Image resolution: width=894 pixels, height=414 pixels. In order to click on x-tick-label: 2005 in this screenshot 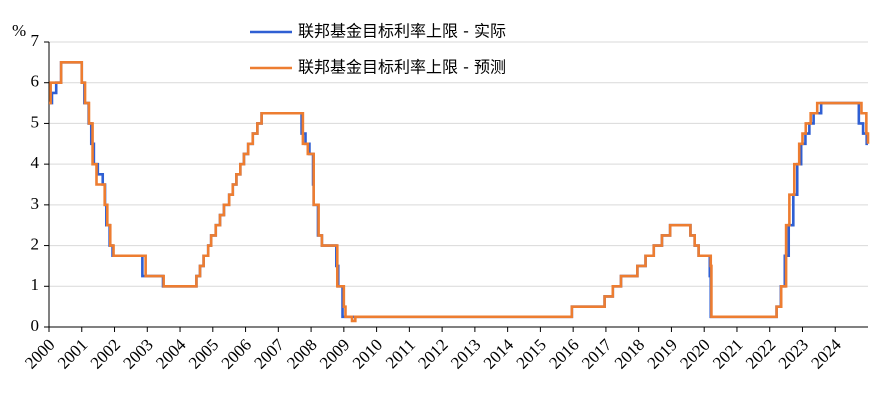, I will do `click(203, 353)`.